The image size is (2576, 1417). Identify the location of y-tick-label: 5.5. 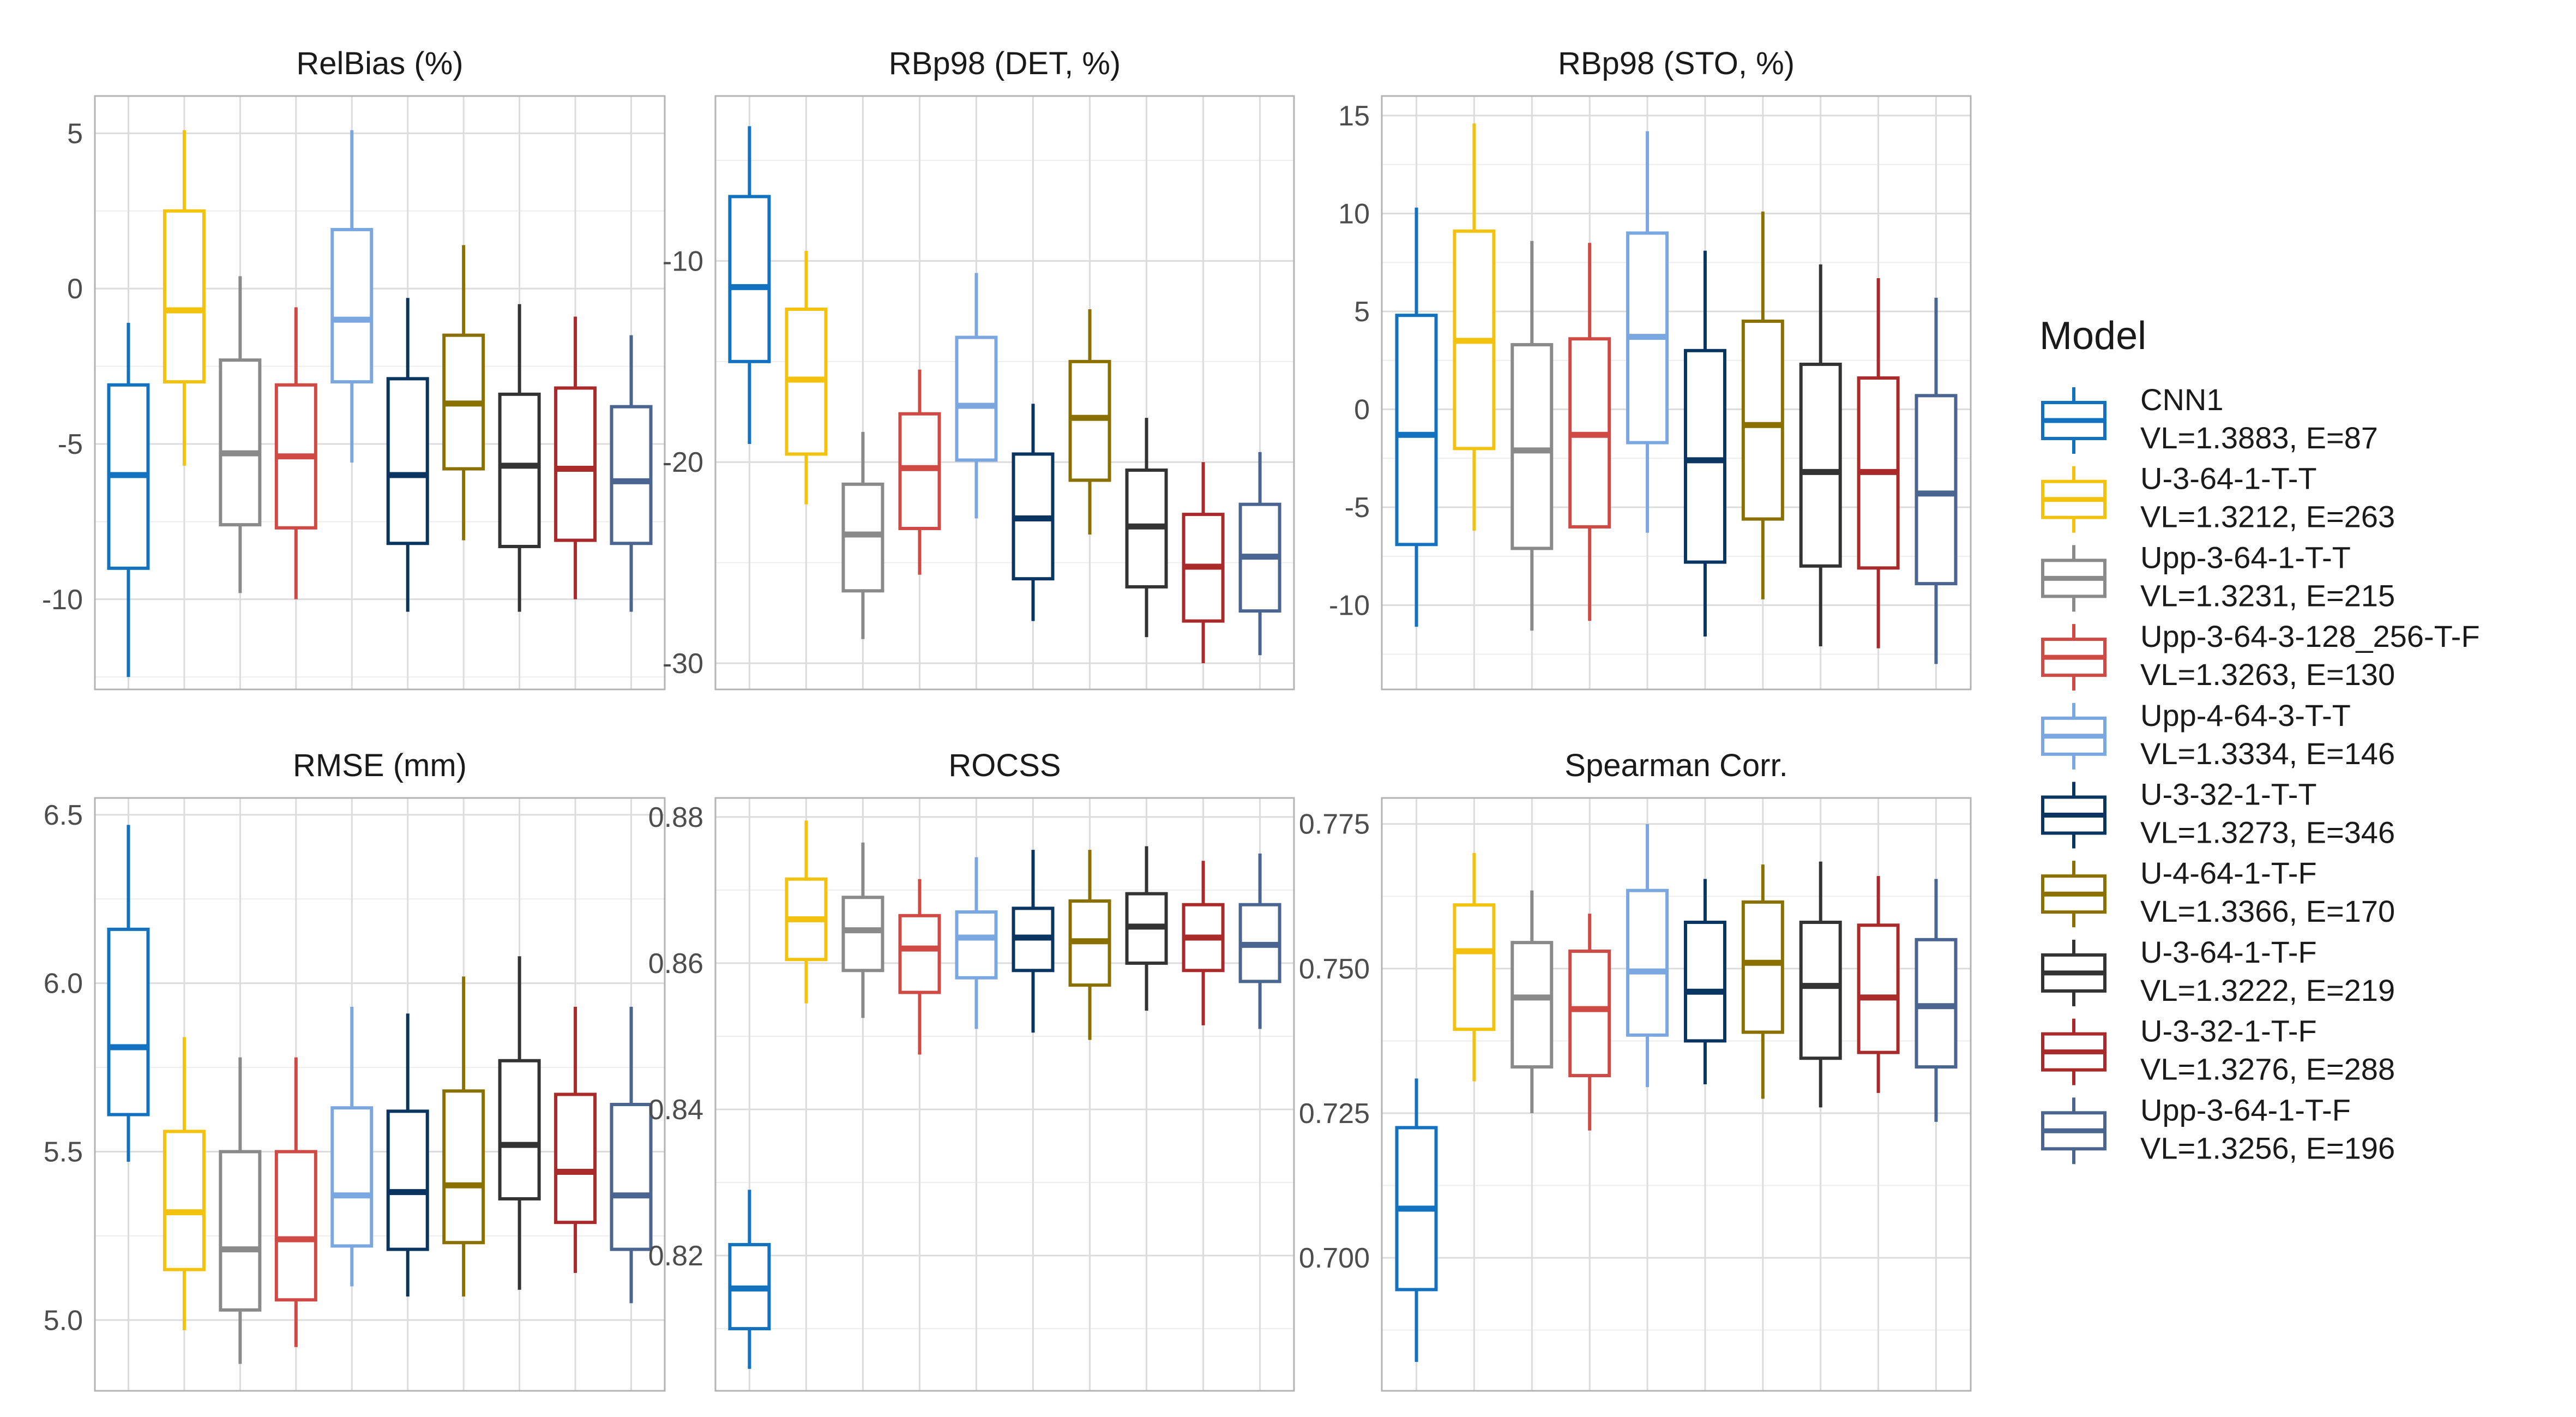
(63, 1152).